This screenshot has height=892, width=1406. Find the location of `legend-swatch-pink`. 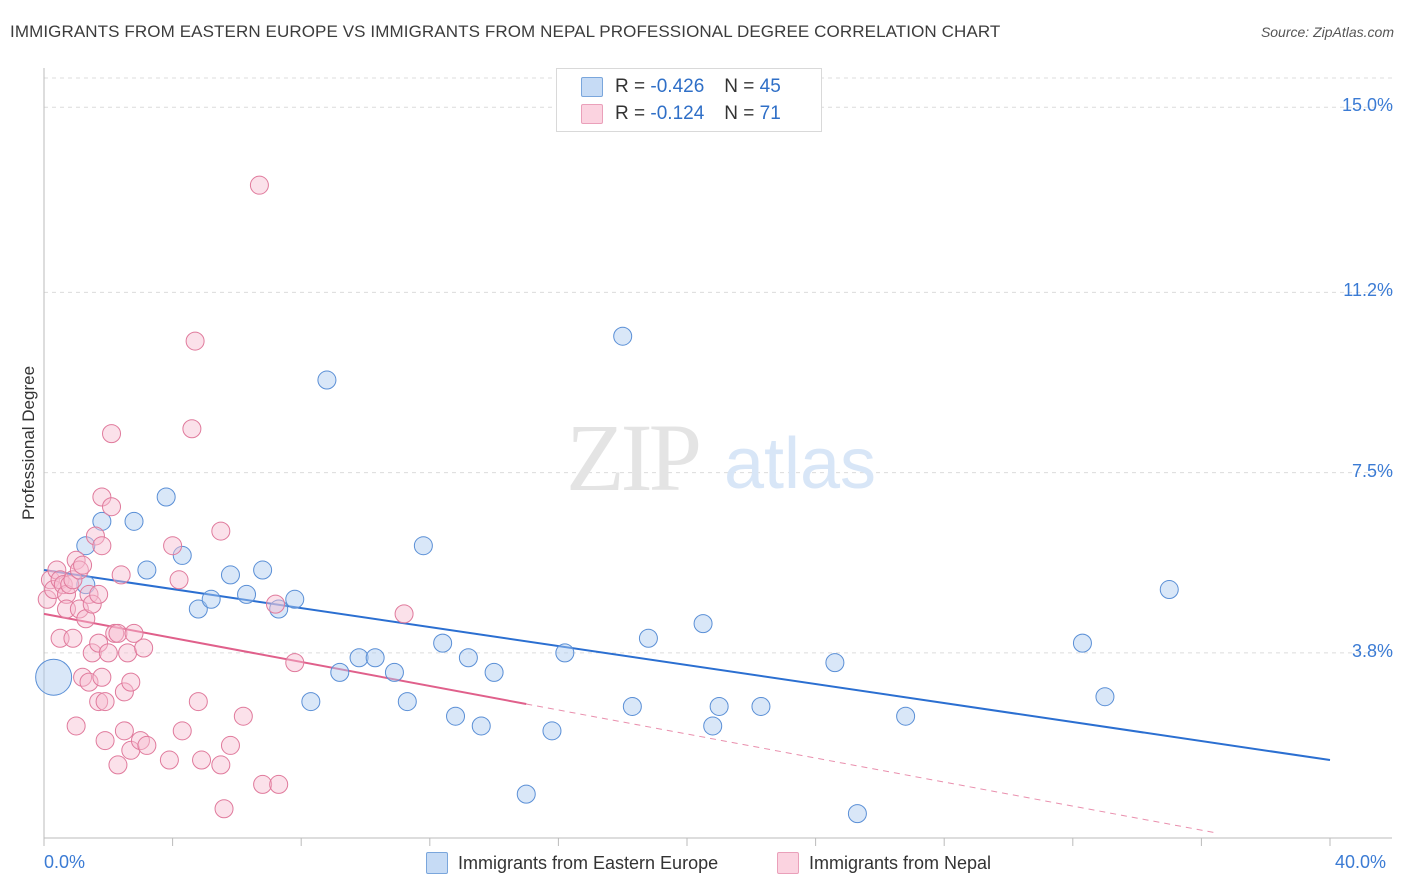

legend-swatch-pink is located at coordinates (592, 114).